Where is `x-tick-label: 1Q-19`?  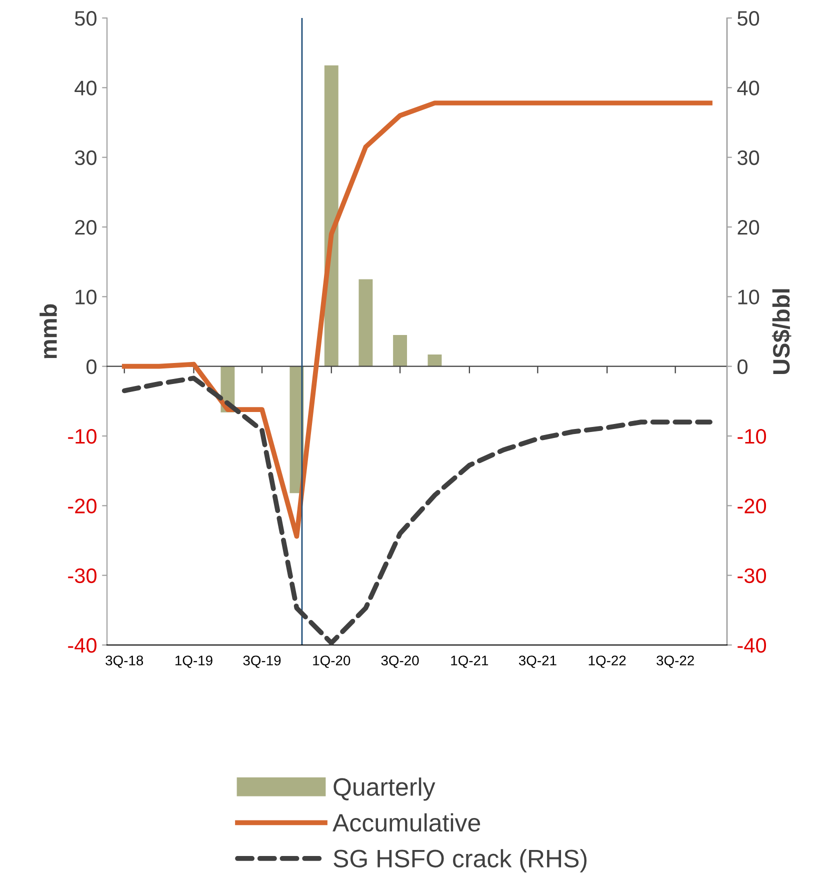 x-tick-label: 1Q-19 is located at coordinates (194, 662).